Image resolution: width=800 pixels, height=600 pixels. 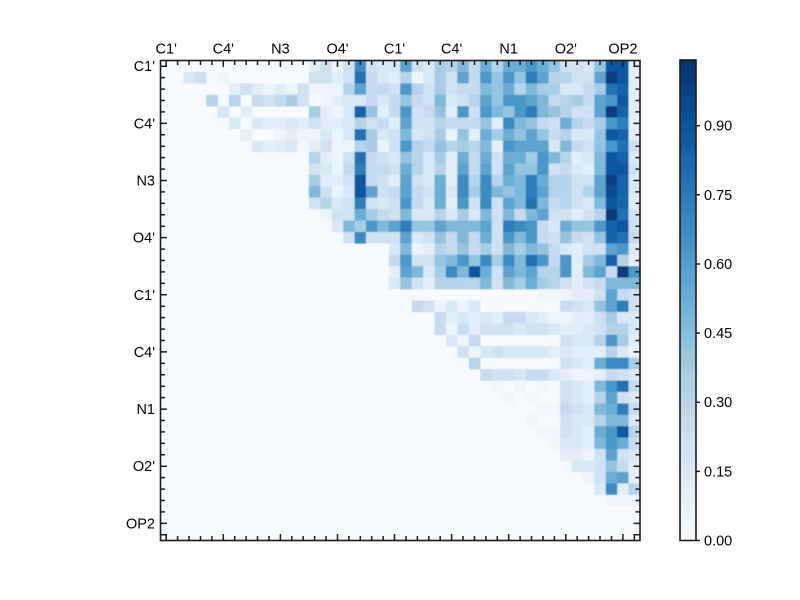 What do you see at coordinates (718, 542) in the screenshot?
I see `svg-text: 0.00` at bounding box center [718, 542].